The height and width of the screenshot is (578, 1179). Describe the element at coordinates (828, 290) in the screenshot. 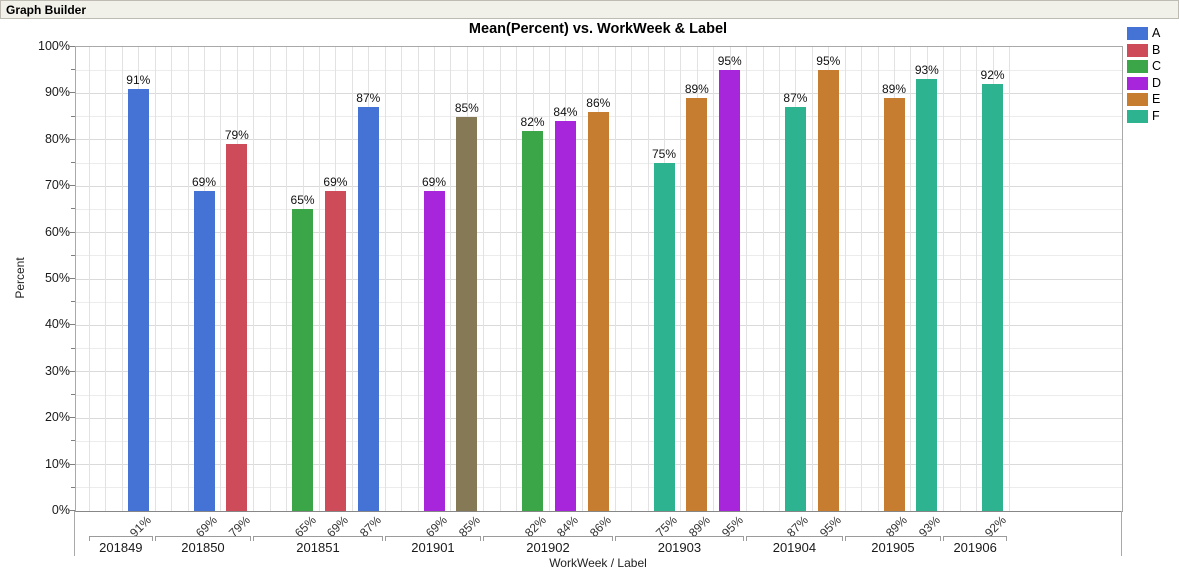

I see `bar-201904-E` at that location.